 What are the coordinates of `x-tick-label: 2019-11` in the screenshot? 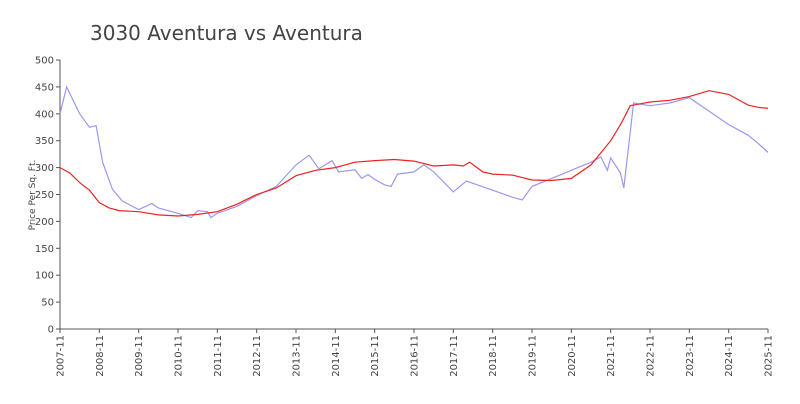 It's located at (533, 356).